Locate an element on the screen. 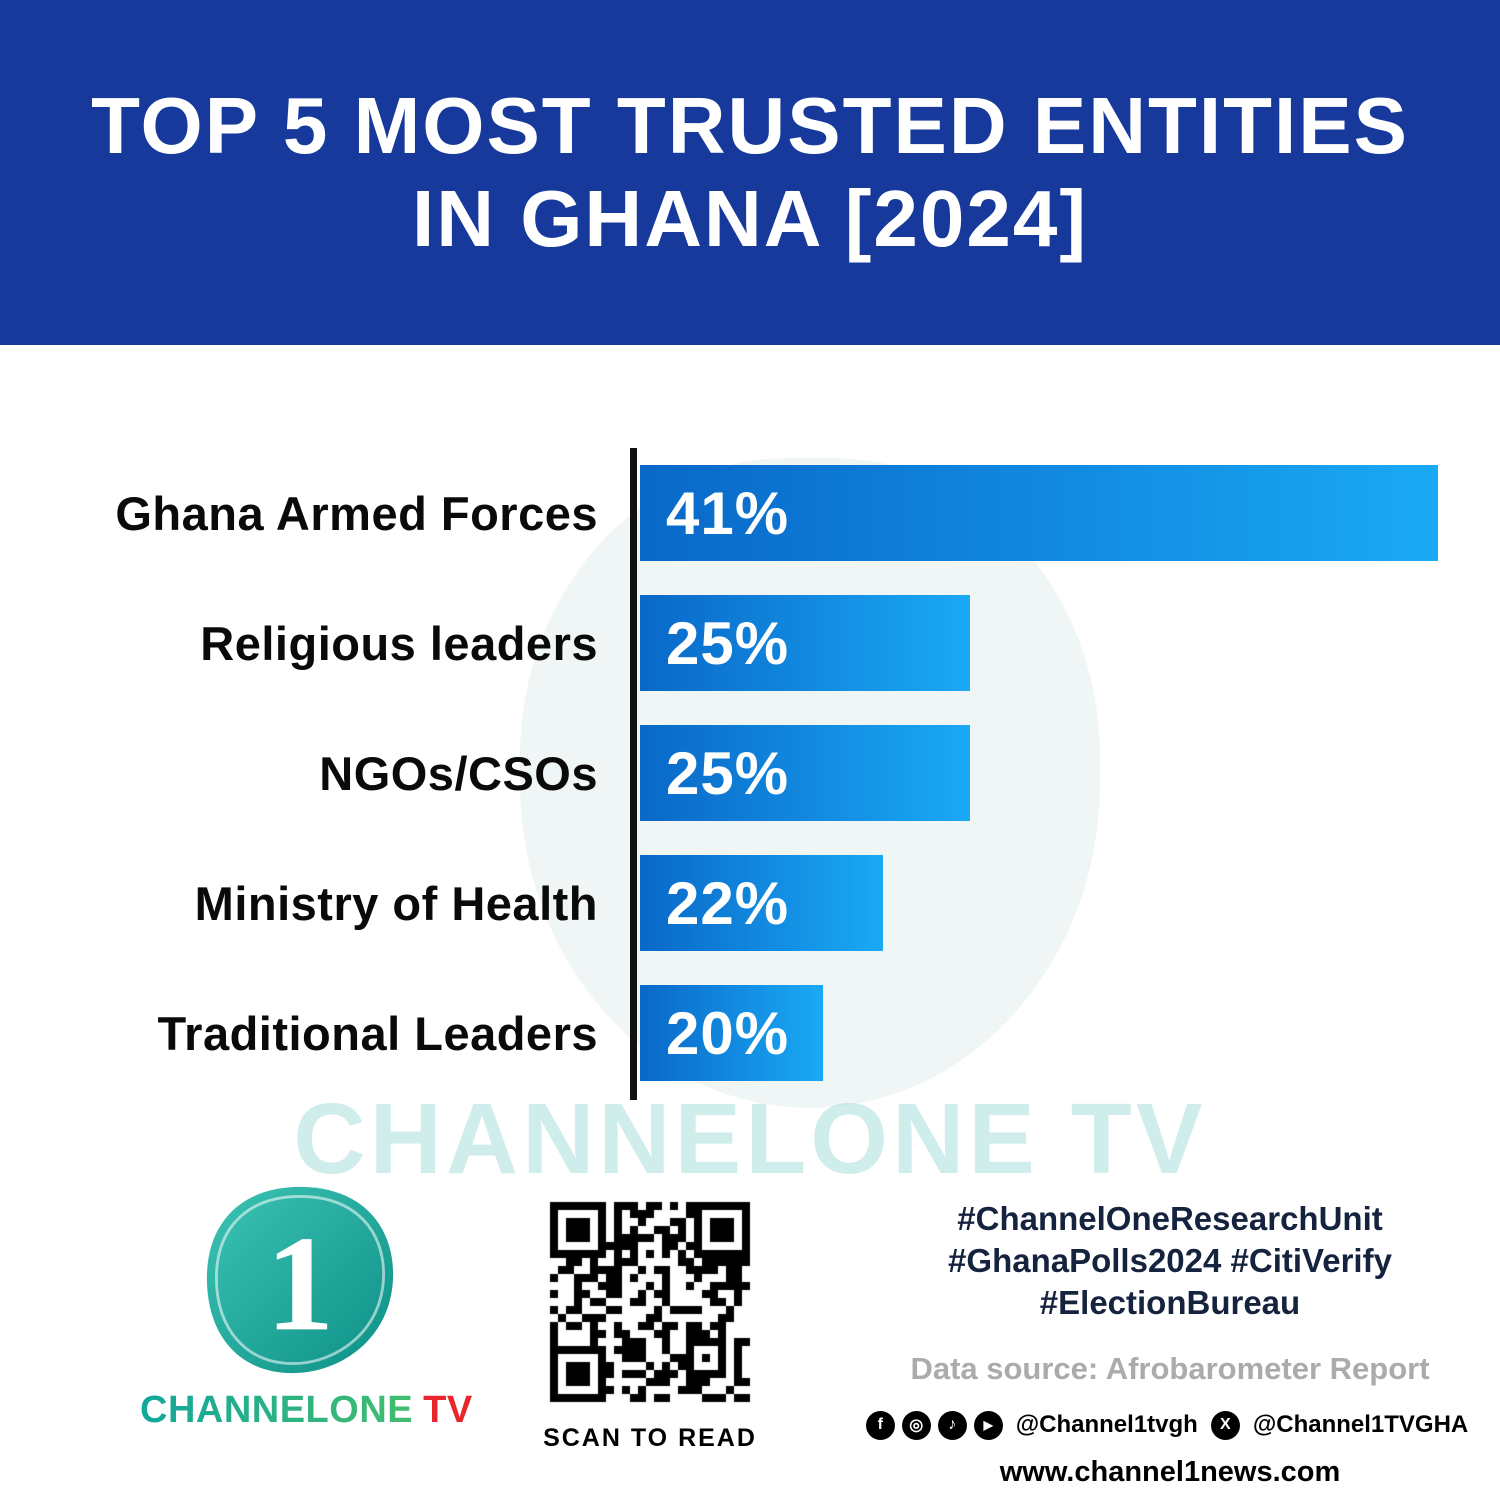  qr-caption: SCAN TO READ is located at coordinates (650, 1438).